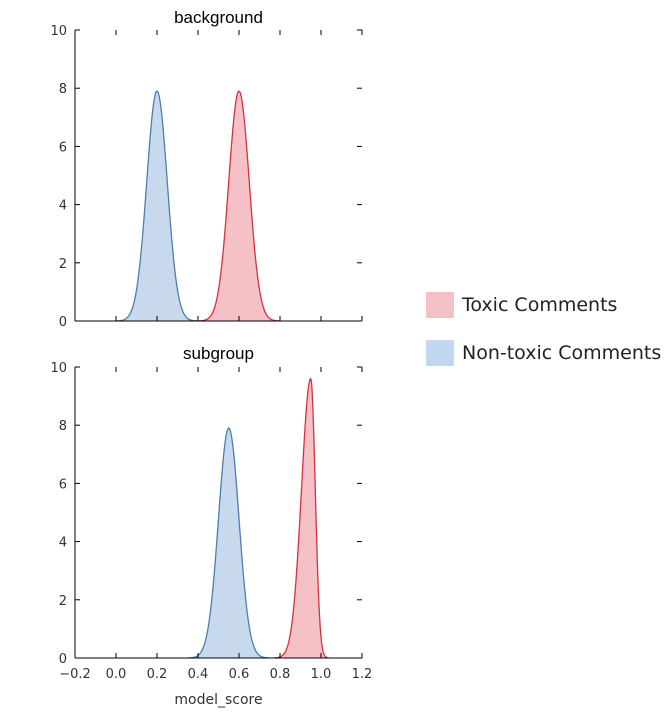  What do you see at coordinates (198, 674) in the screenshot?
I see `x-tick-label: 0.4` at bounding box center [198, 674].